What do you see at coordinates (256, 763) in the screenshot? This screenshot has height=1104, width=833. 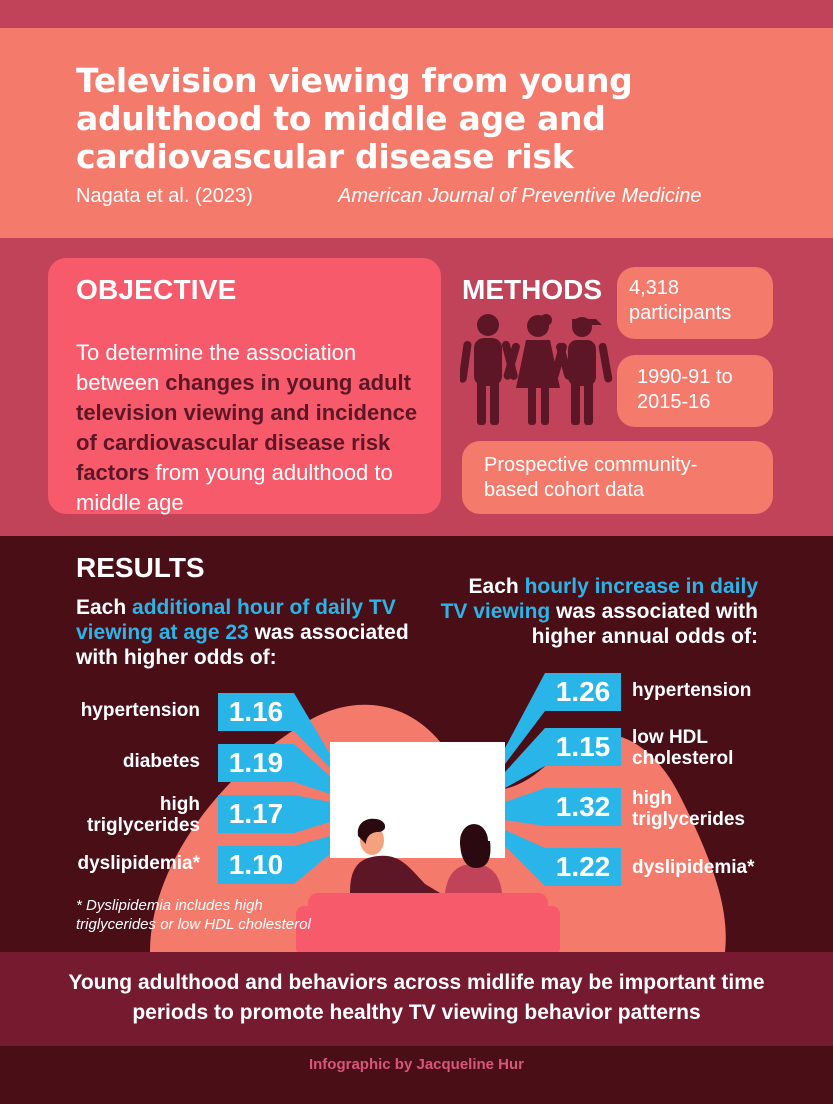 I see `left-odds-value: 1.19` at bounding box center [256, 763].